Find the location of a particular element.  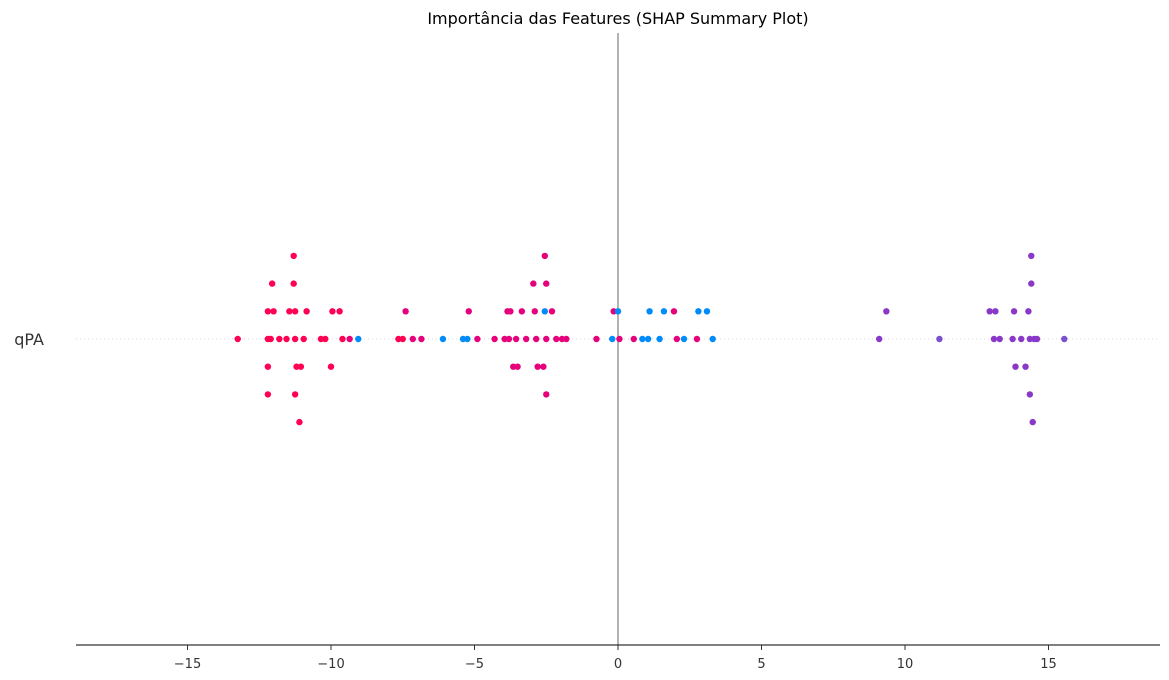

x-tick-label: −5 is located at coordinates (474, 664).